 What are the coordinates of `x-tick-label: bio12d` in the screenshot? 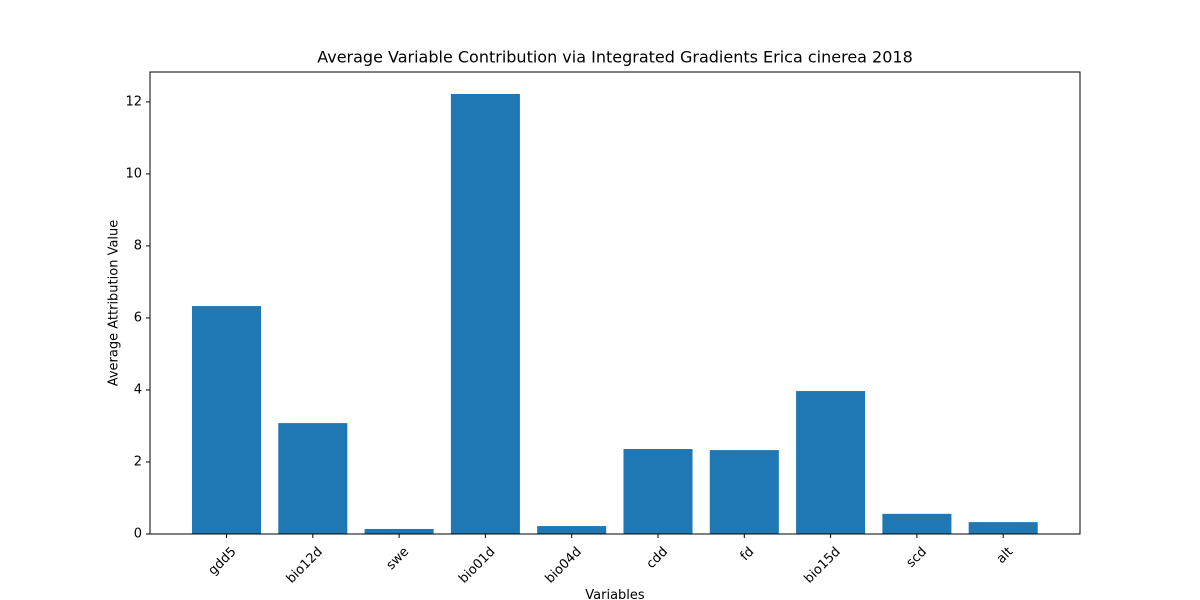 It's located at (305, 565).